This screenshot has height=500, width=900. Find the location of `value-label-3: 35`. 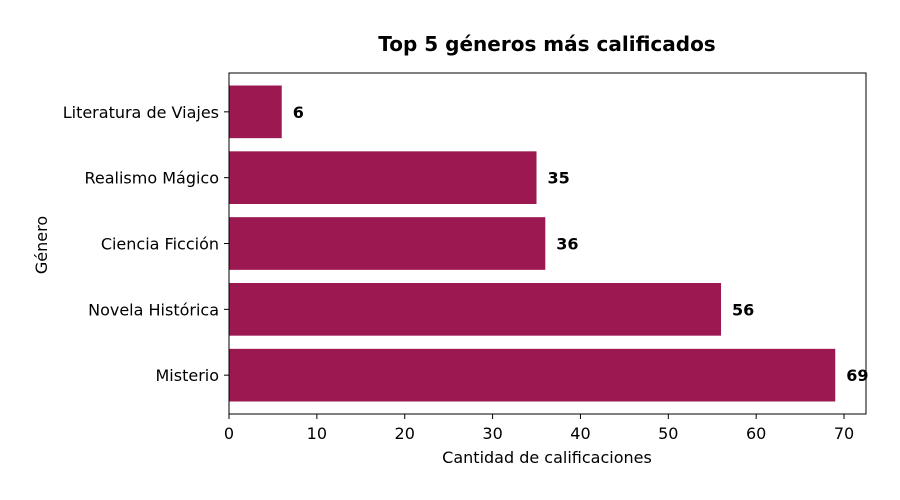

value-label-3: 35 is located at coordinates (559, 178).